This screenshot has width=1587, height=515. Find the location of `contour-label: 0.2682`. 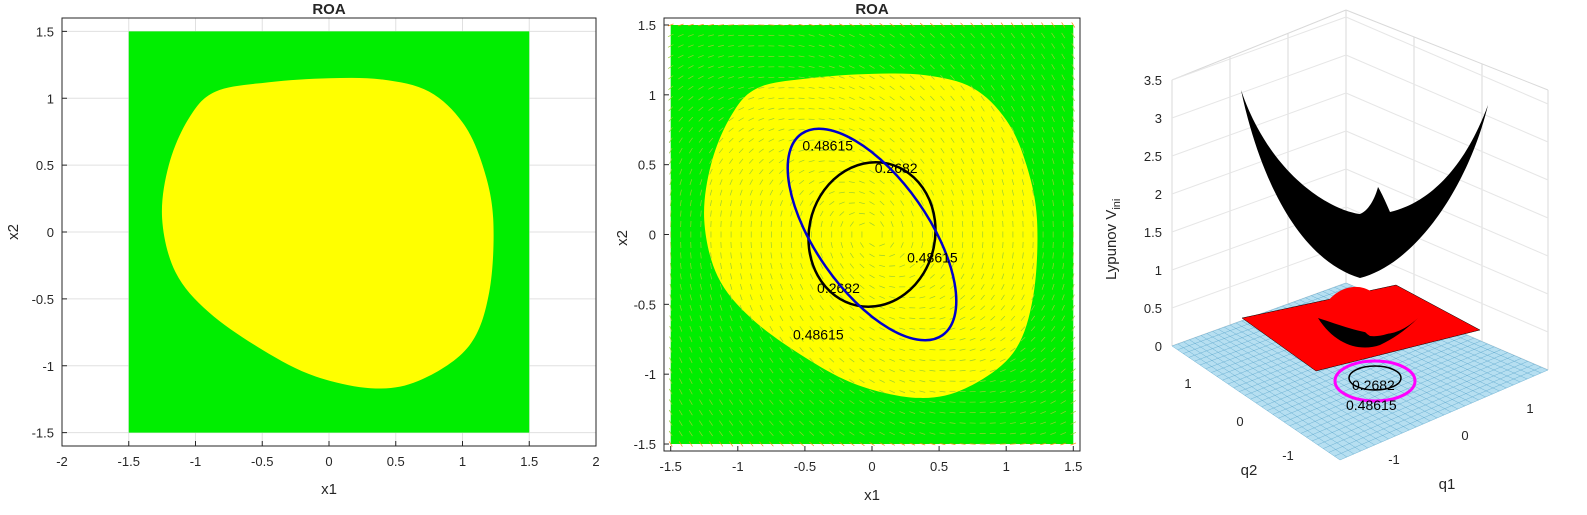

contour-label: 0.2682 is located at coordinates (838, 288).